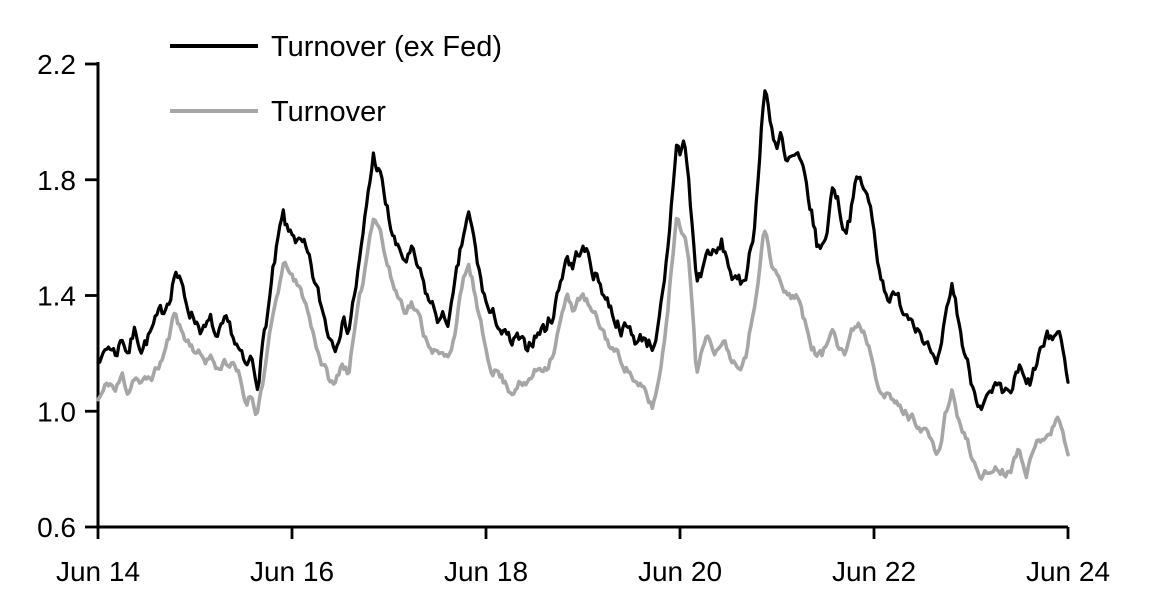  I want to click on y-axis-ticks: 0.6 1.0 1.4 1.8 2.2, so click(67, 296).